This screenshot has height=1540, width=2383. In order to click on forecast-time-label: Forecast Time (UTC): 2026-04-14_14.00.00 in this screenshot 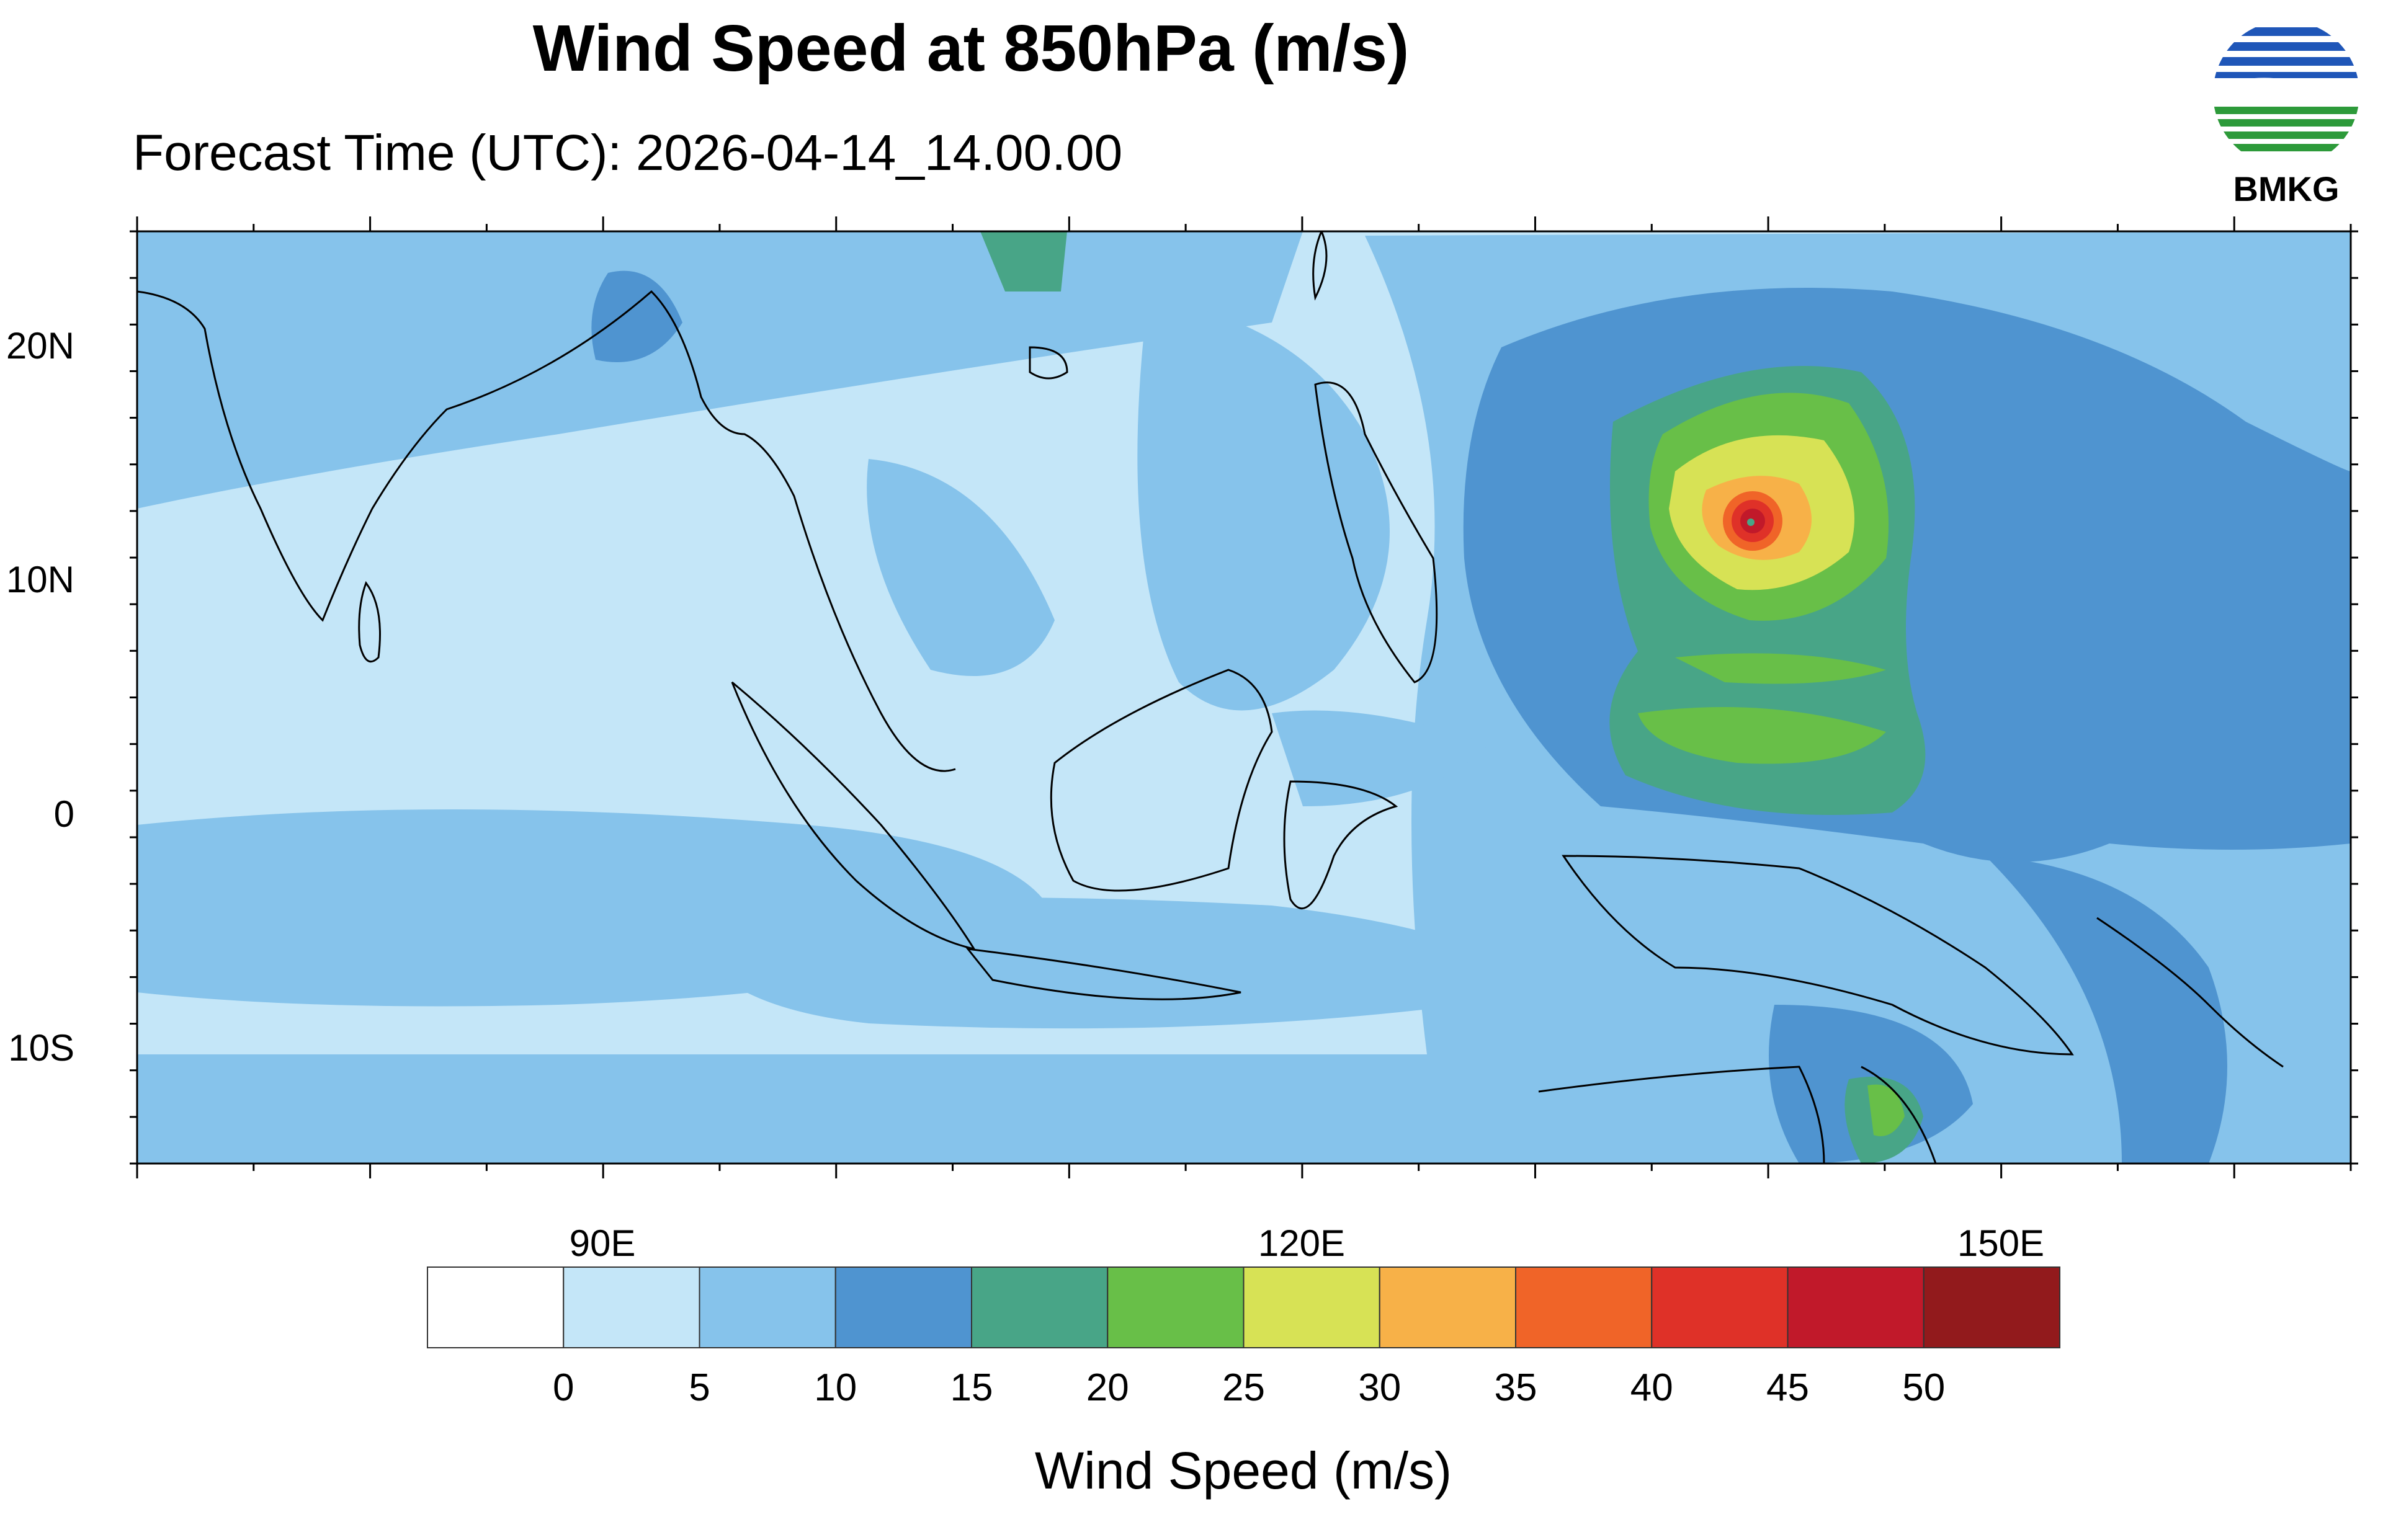, I will do `click(628, 153)`.